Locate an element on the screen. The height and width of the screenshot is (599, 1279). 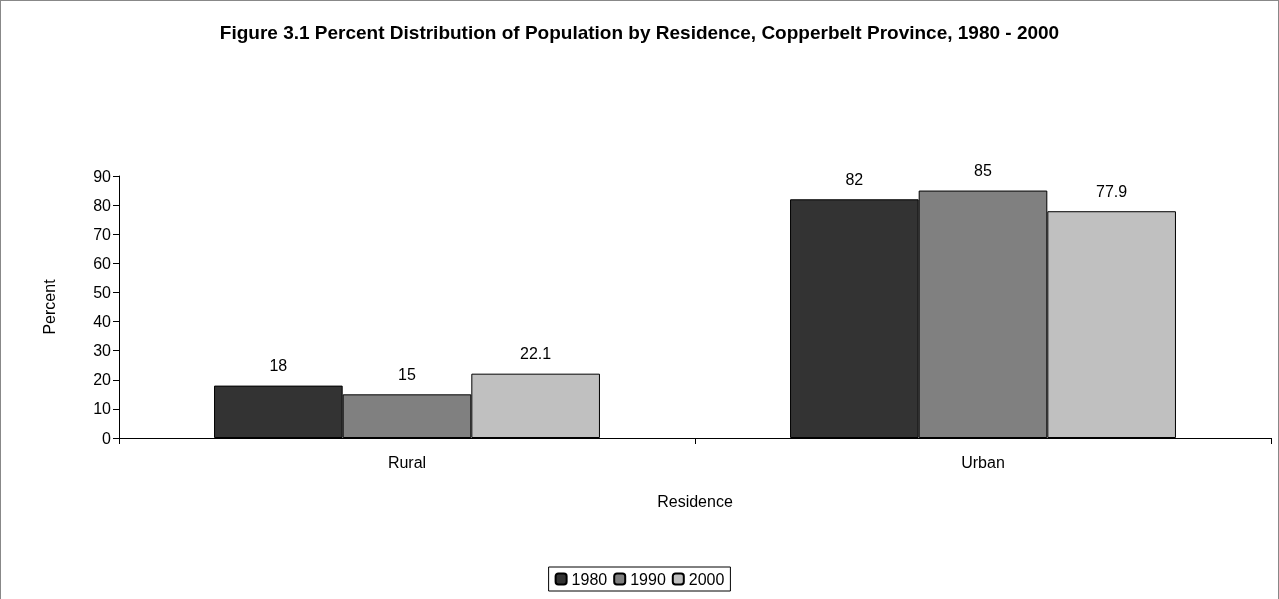
legend-label: 2000 is located at coordinates (706, 579).